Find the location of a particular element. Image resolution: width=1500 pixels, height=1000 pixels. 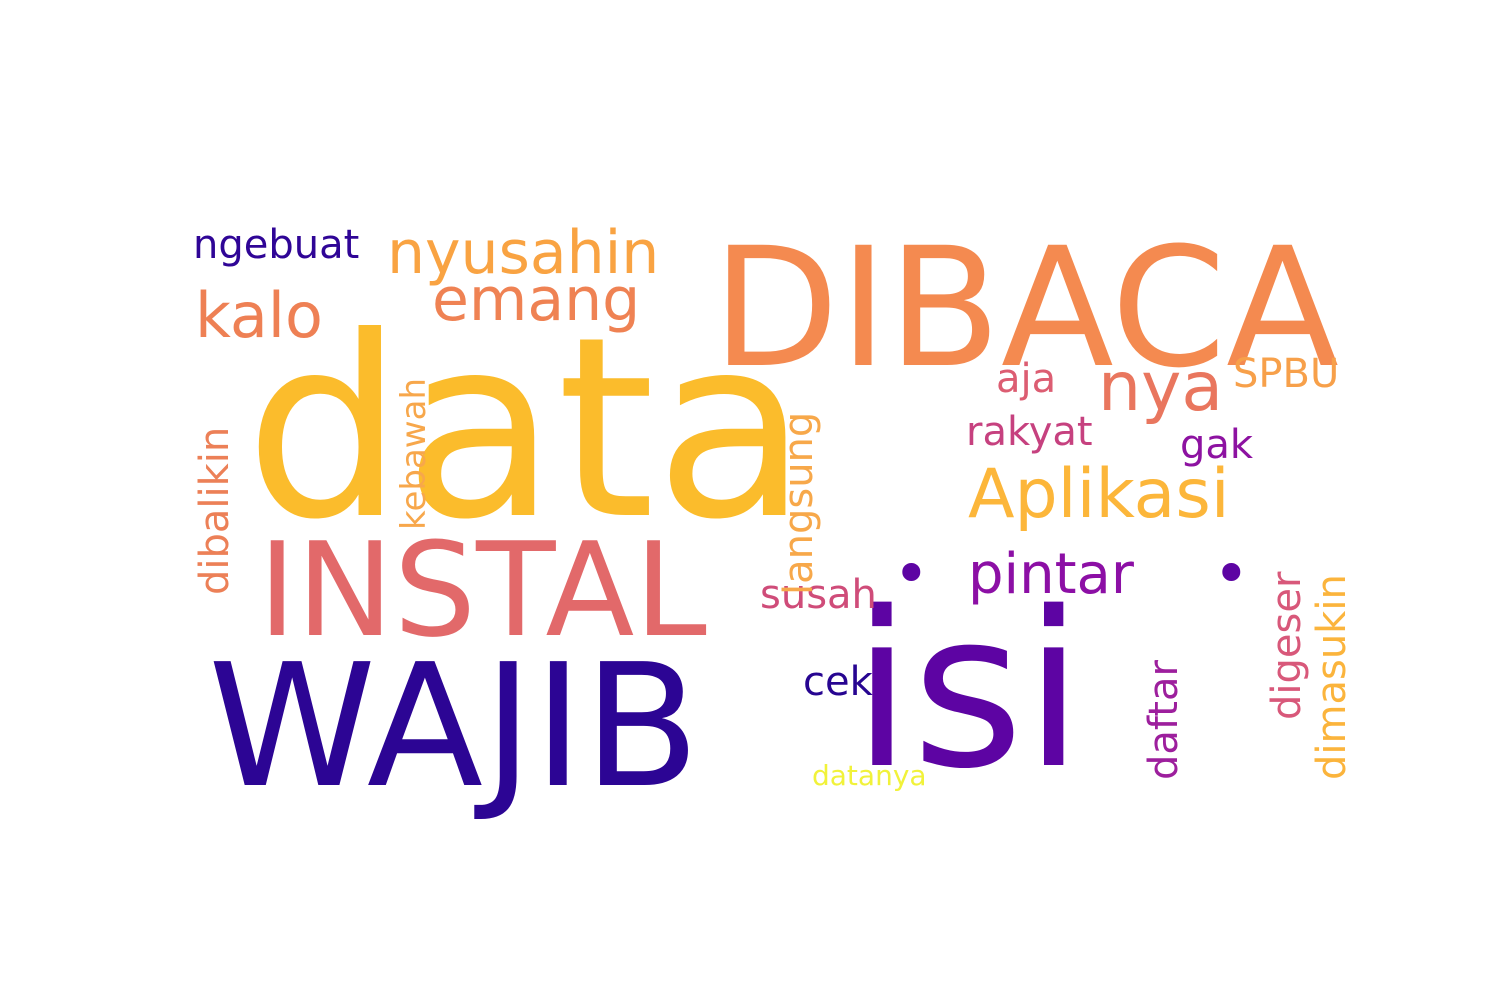

word-isi: isi is located at coordinates (967, 690).